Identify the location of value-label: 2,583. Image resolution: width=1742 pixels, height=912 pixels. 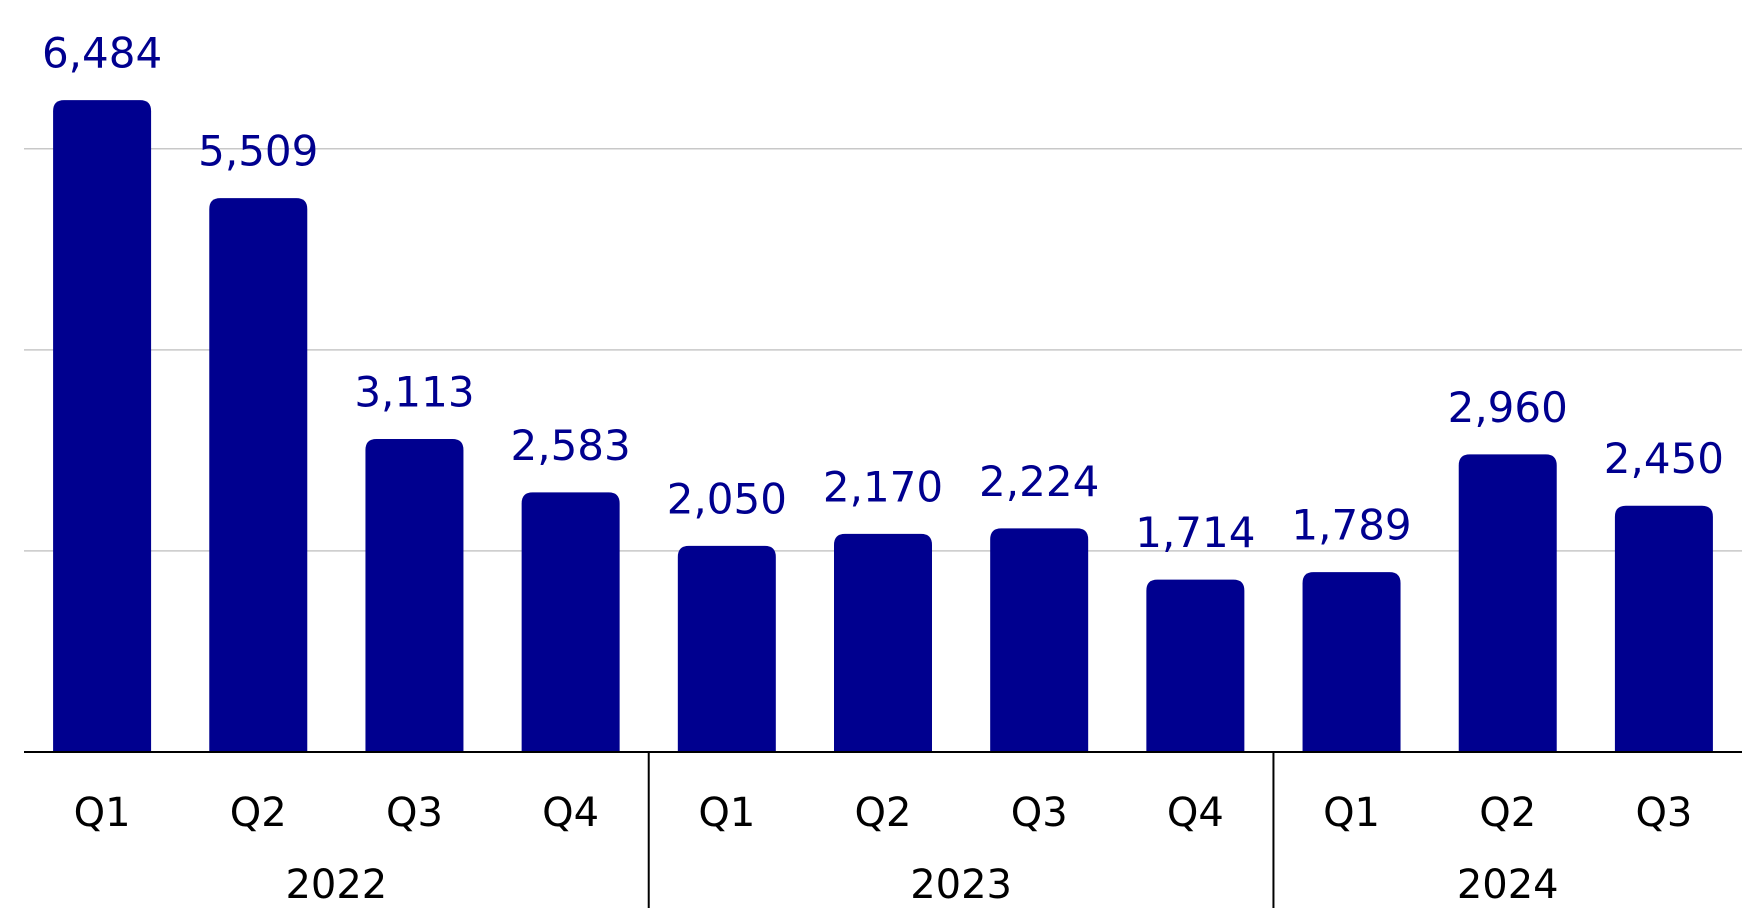
(571, 445).